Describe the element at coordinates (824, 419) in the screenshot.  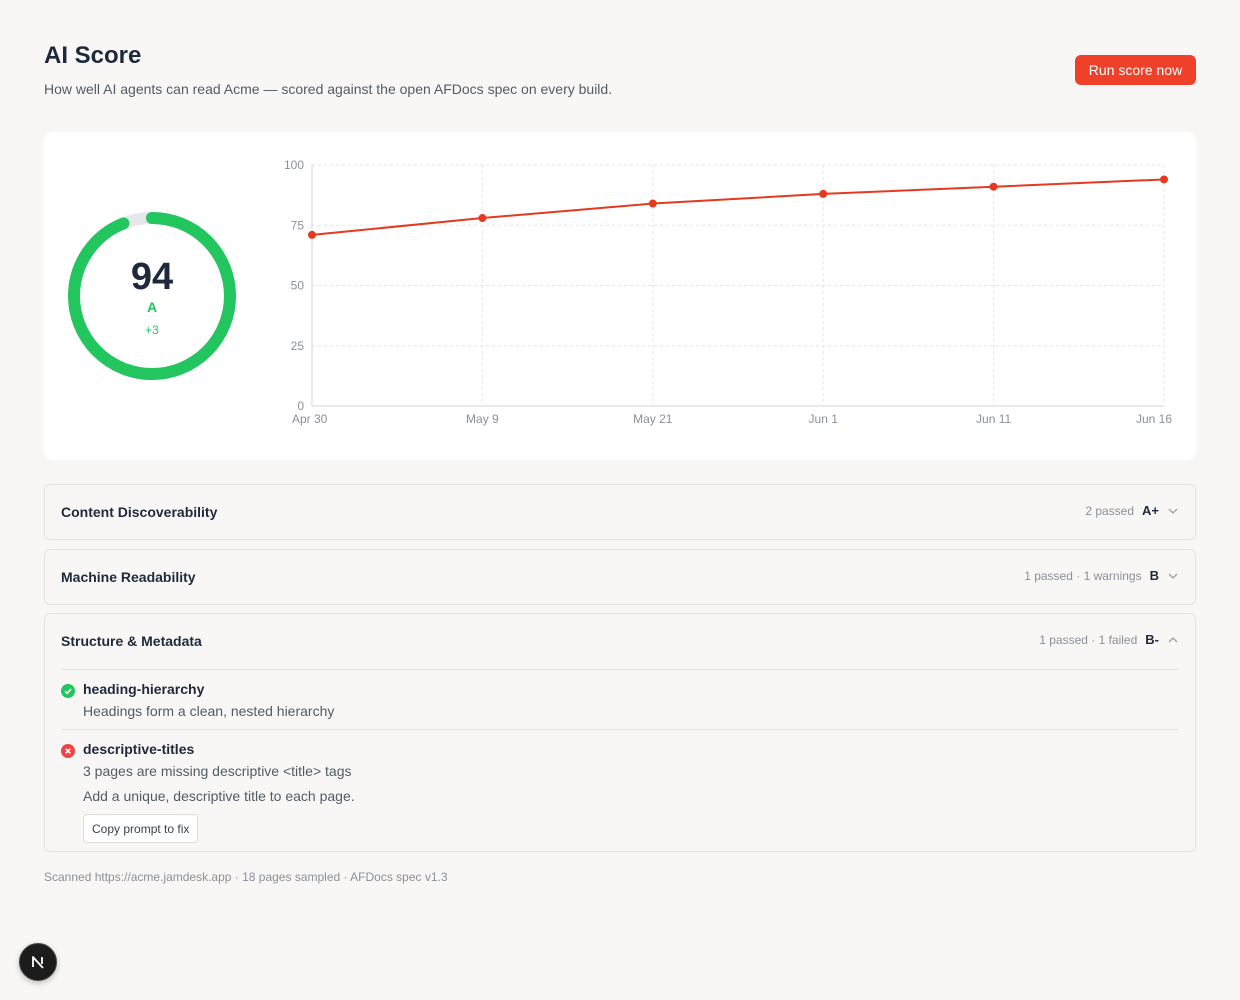
I see `x-tick-label: Jun 1` at that location.